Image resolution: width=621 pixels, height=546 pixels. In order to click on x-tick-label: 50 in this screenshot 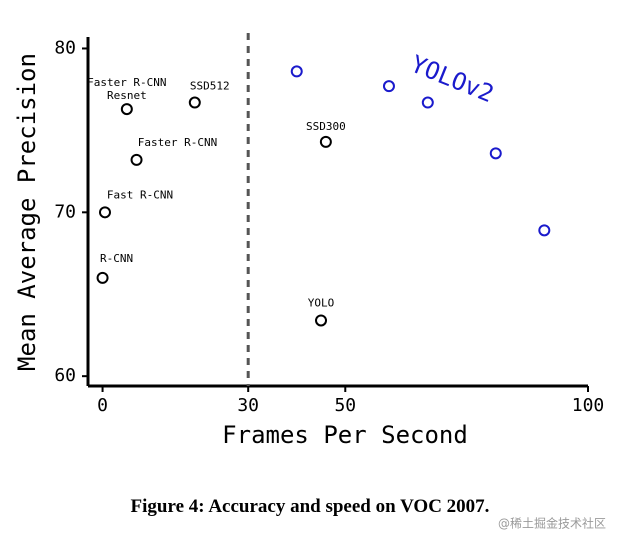, I will do `click(345, 405)`.